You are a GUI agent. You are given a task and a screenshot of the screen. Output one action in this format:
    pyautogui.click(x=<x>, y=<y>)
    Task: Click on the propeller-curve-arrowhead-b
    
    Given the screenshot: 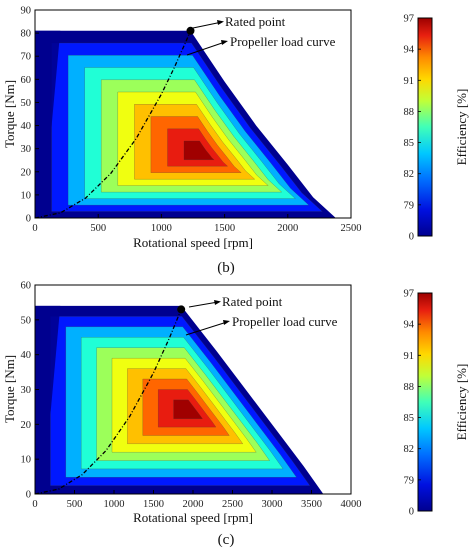 What is the action you would take?
    pyautogui.click(x=224, y=42)
    